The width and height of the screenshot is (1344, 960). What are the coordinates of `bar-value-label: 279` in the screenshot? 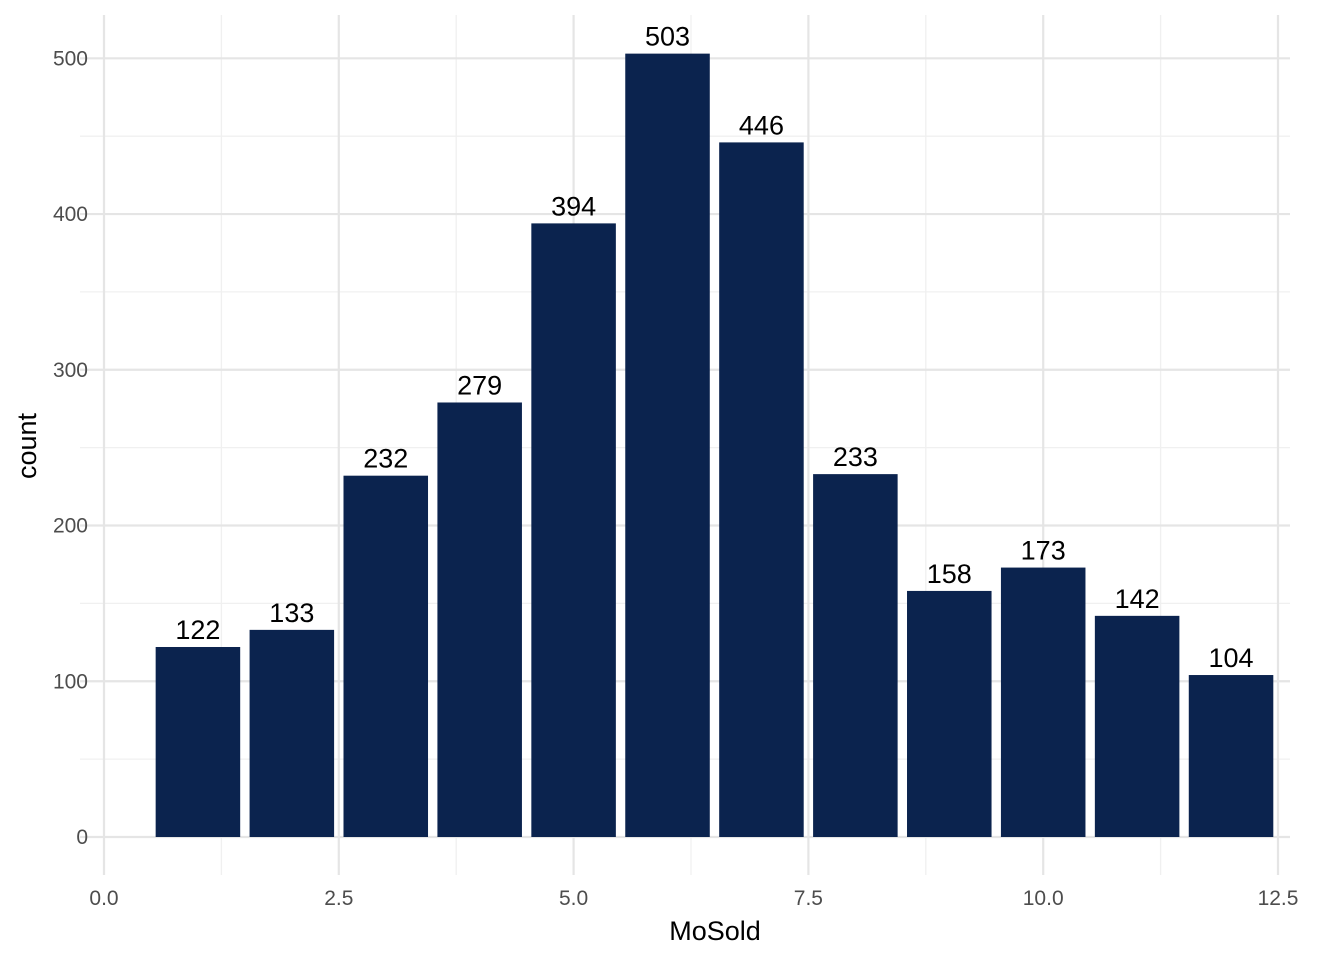 It's located at (479, 385).